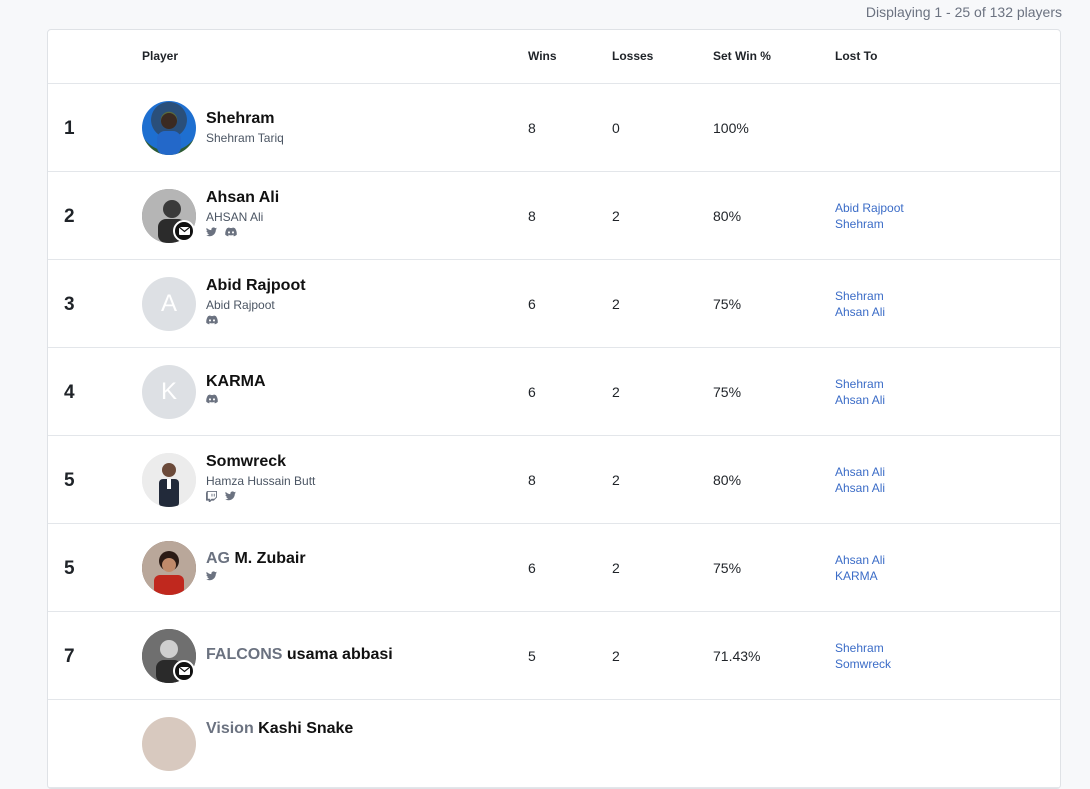  Describe the element at coordinates (554, 392) in the screenshot. I see `table-row: 4 K KARMA 6 2 75% Shehram Ahsan Ali` at that location.